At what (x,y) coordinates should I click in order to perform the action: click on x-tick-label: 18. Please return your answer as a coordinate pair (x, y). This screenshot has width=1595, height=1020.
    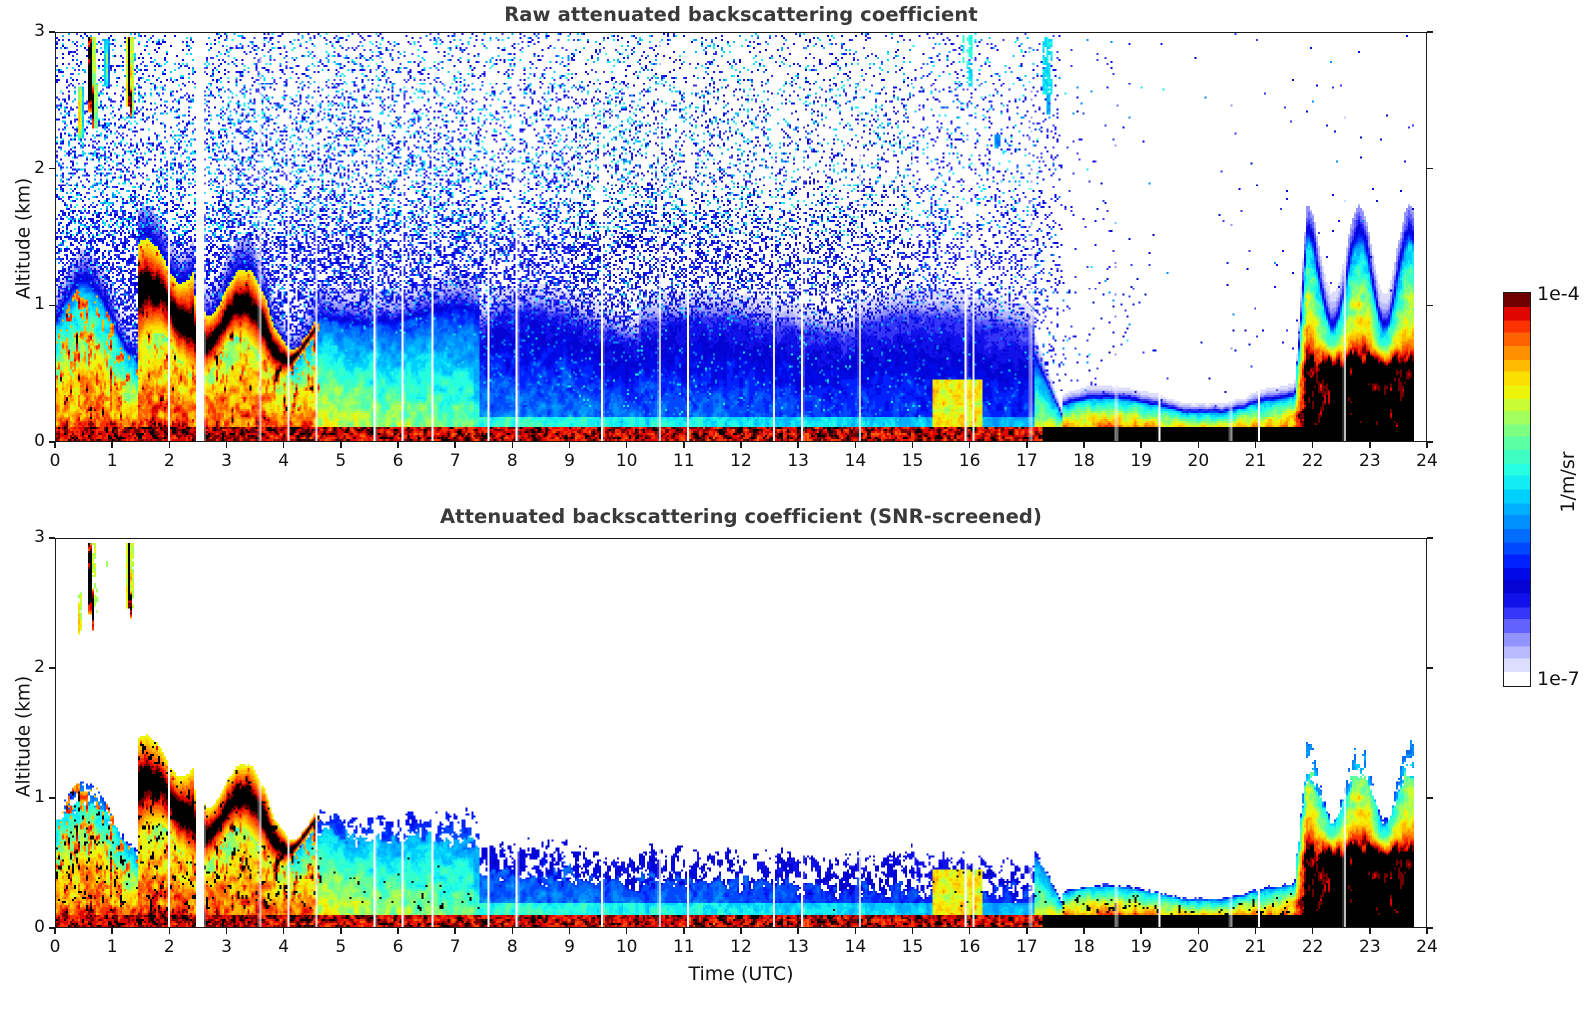
    Looking at the image, I should click on (1084, 947).